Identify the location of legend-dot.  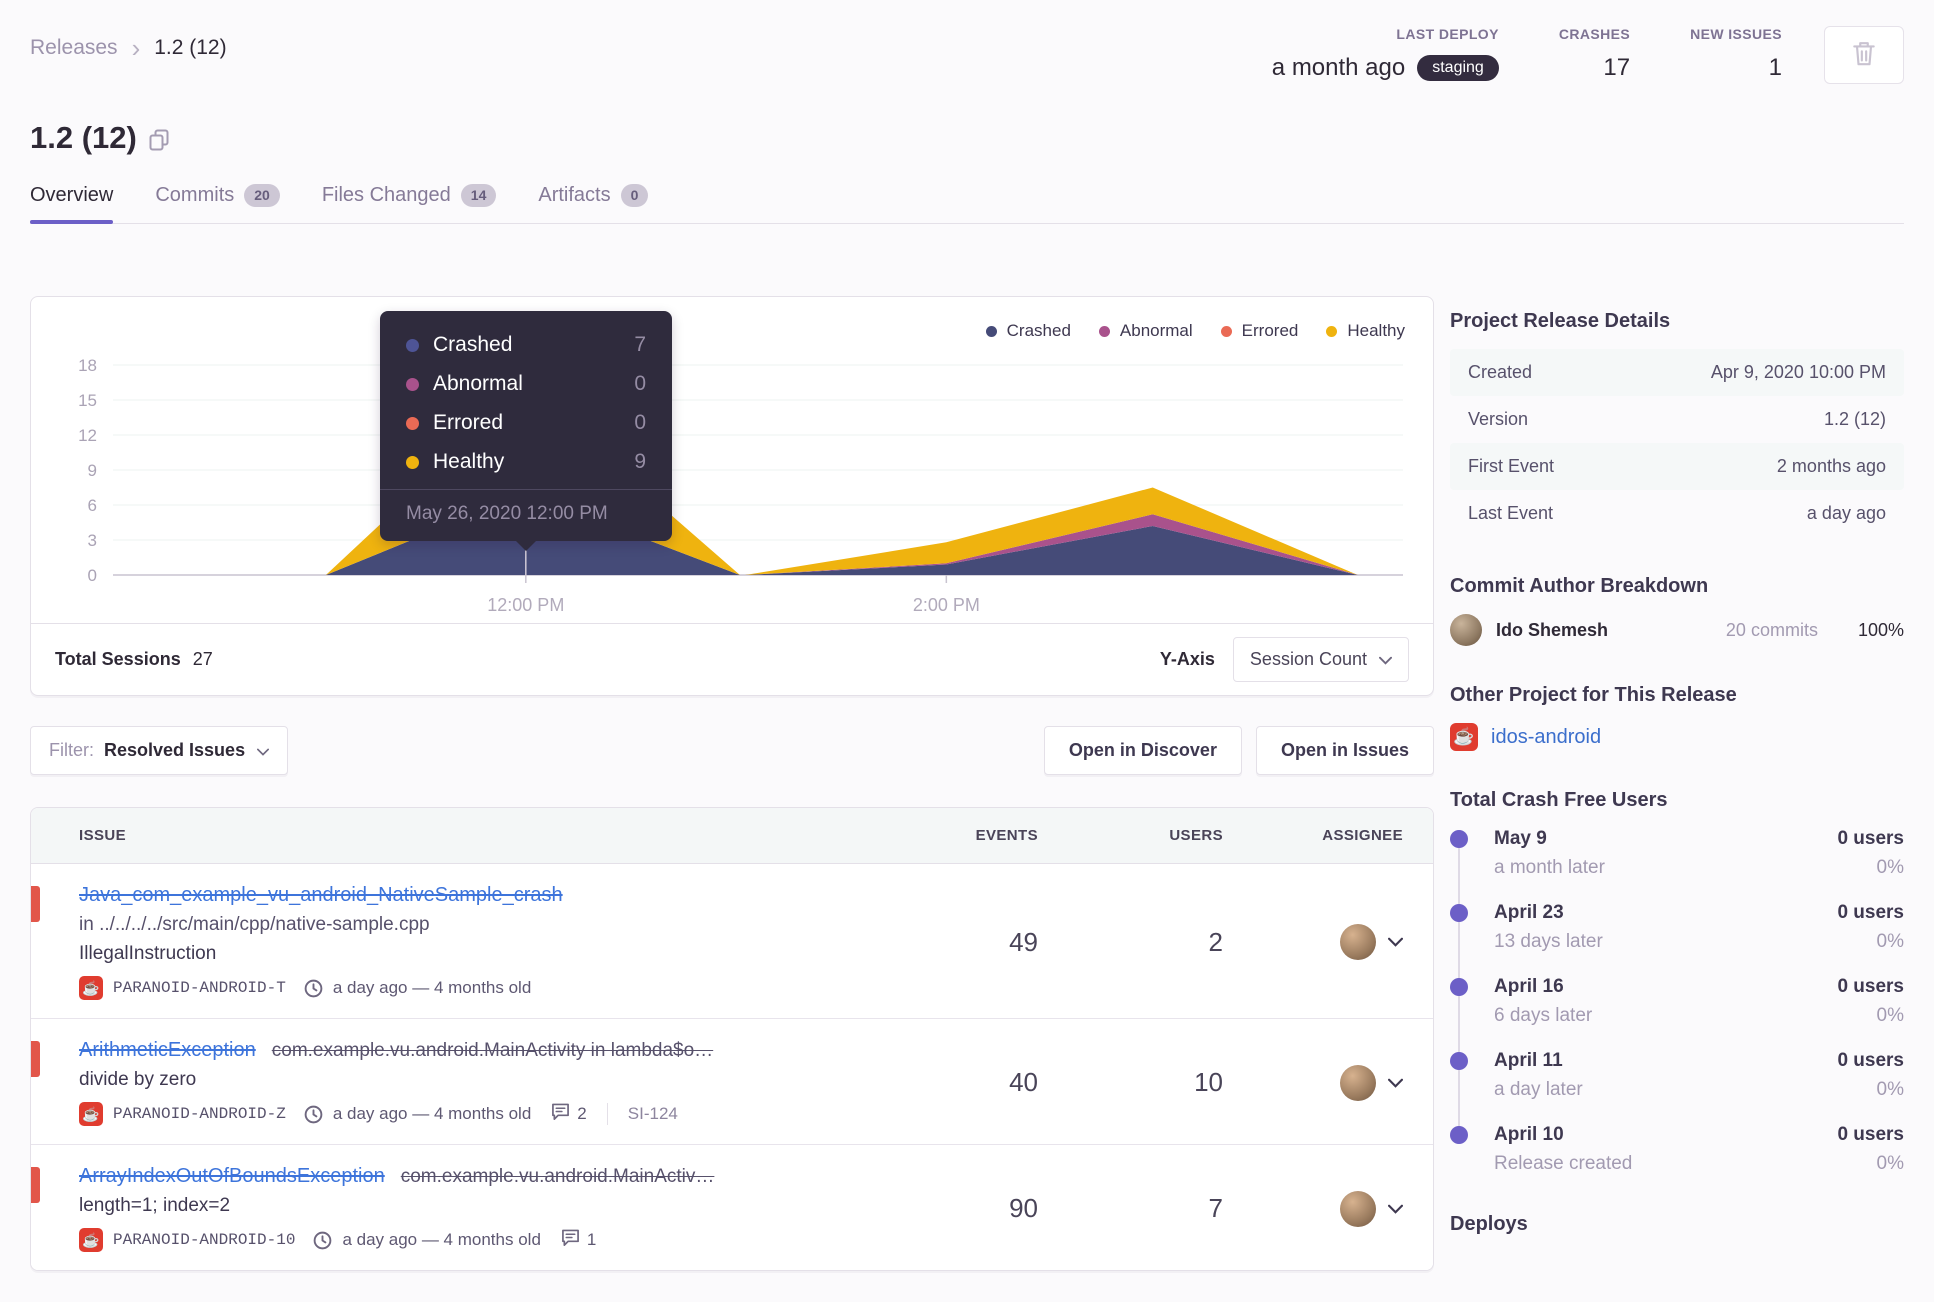
(1332, 331).